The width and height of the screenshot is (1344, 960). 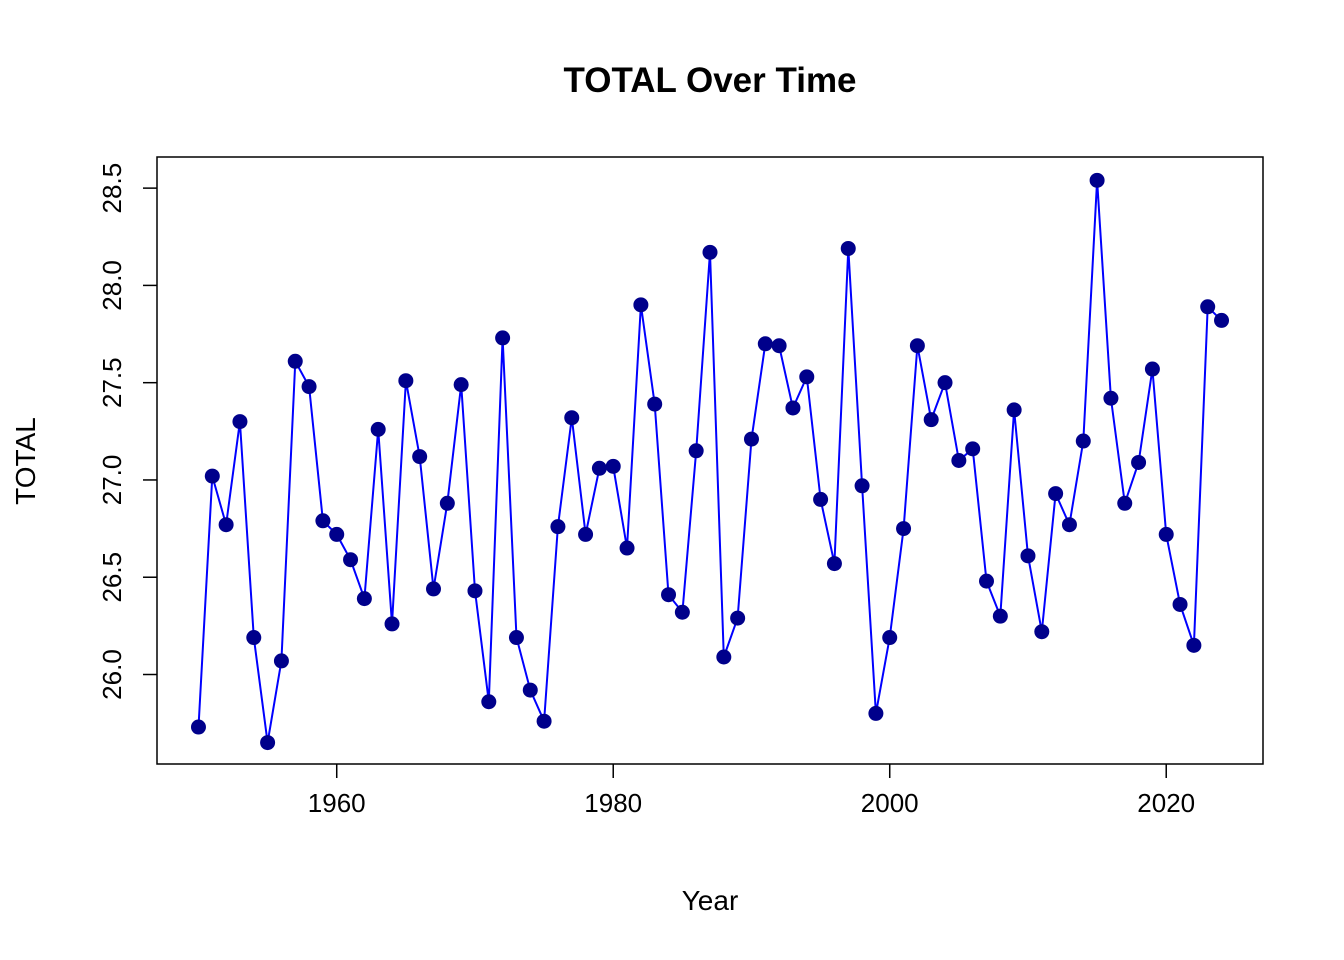 I want to click on y-tick-label: 28.5, so click(x=112, y=188).